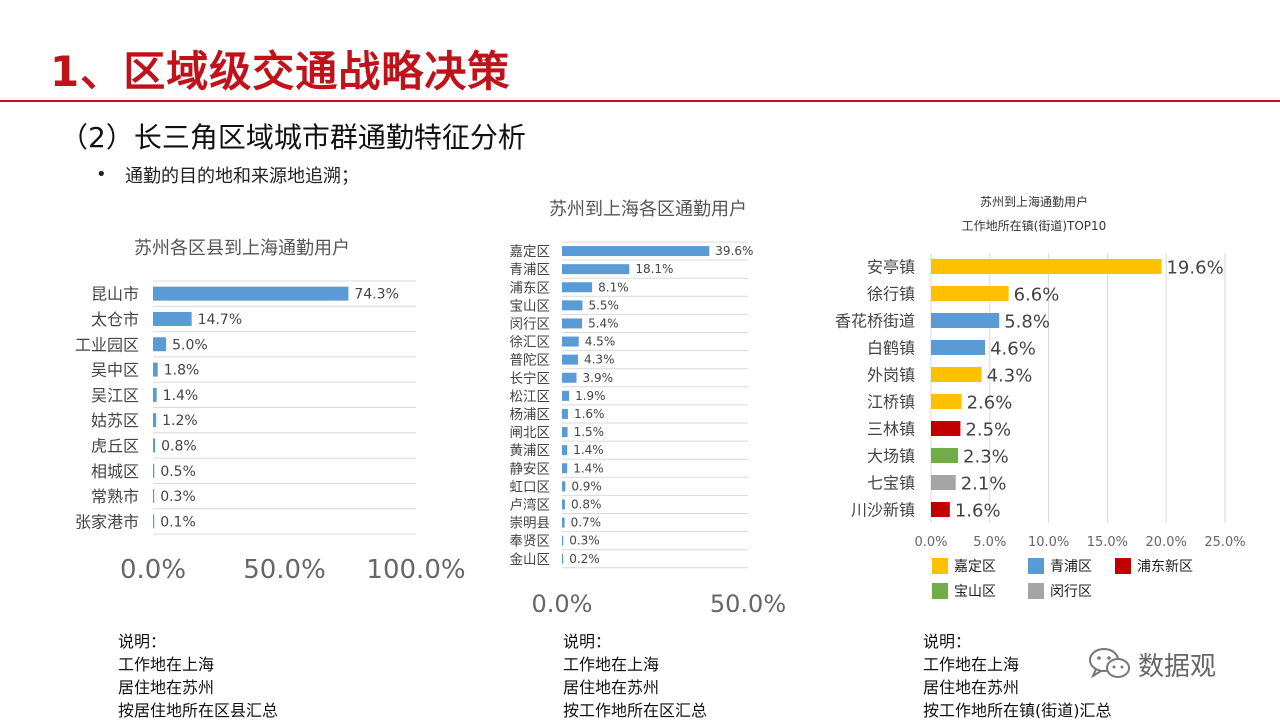 The width and height of the screenshot is (1280, 720). I want to click on data-label: 74.3%, so click(376, 295).